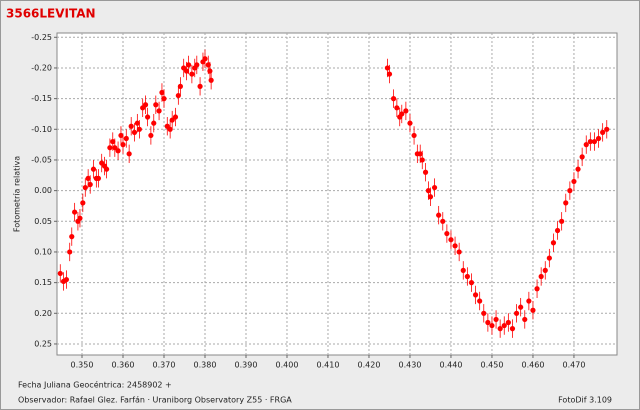 This screenshot has width=640, height=410. Describe the element at coordinates (574, 365) in the screenshot. I see `x-tick-label: 0.470` at that location.